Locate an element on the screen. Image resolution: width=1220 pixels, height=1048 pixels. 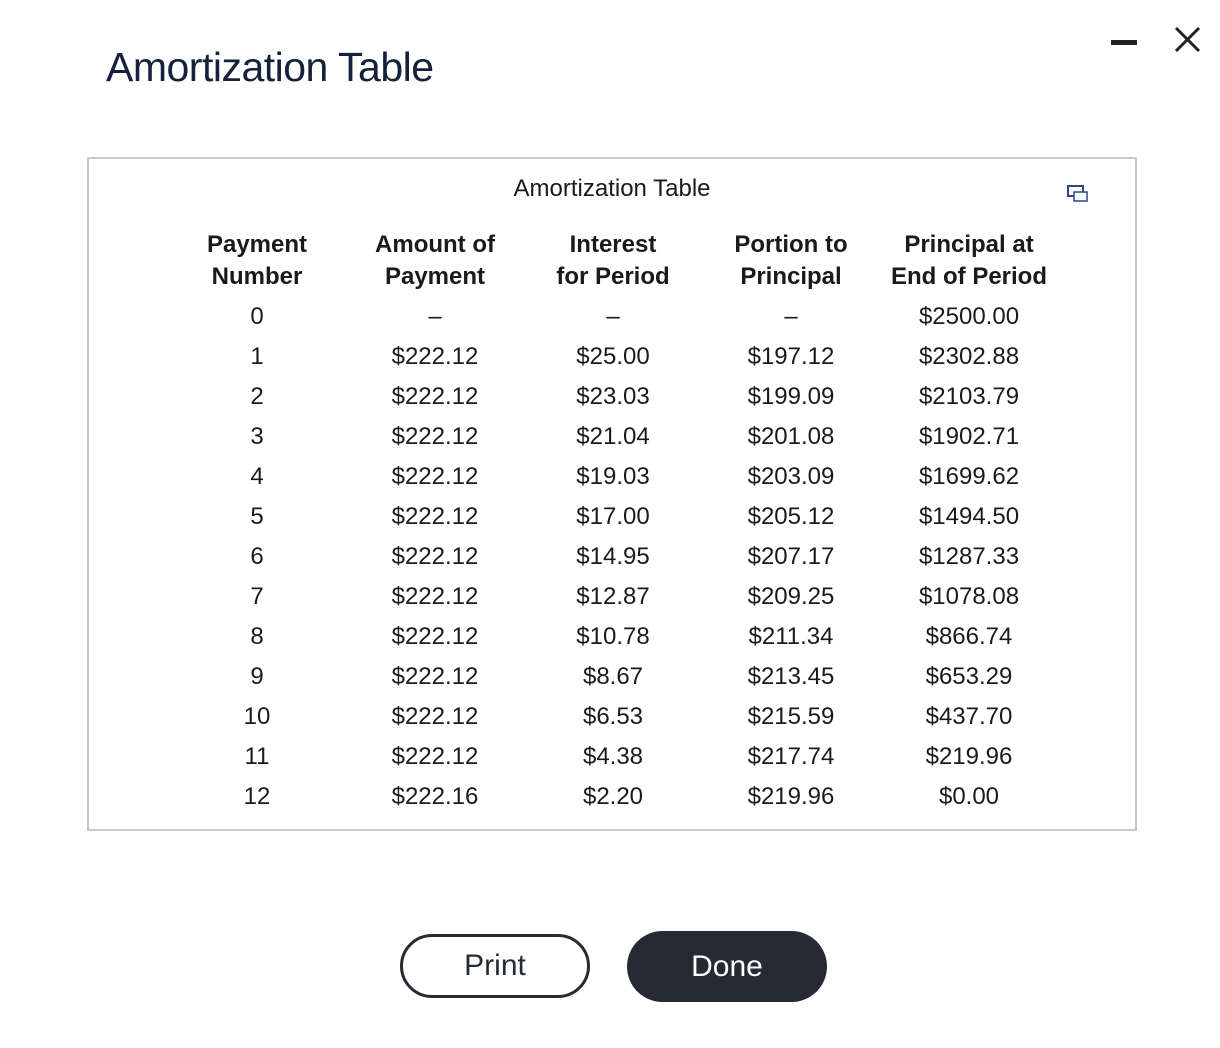
table-caption: Amortization Table is located at coordinates (612, 188).